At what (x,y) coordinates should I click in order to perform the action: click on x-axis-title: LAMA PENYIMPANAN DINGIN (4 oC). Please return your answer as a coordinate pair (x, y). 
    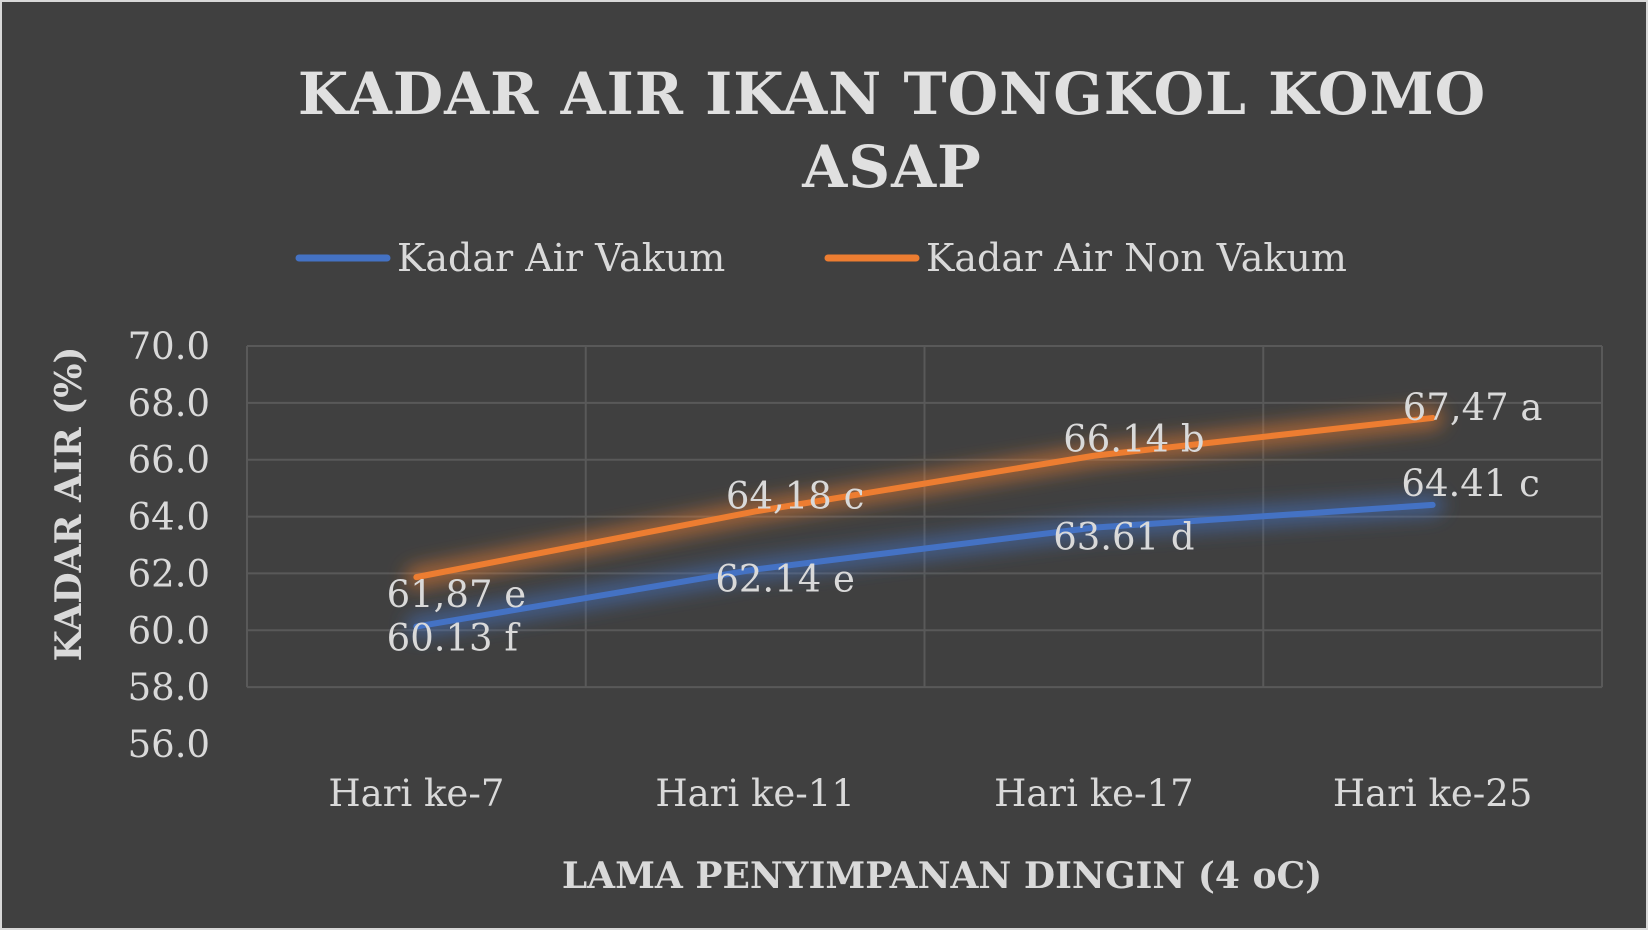
    Looking at the image, I should click on (942, 876).